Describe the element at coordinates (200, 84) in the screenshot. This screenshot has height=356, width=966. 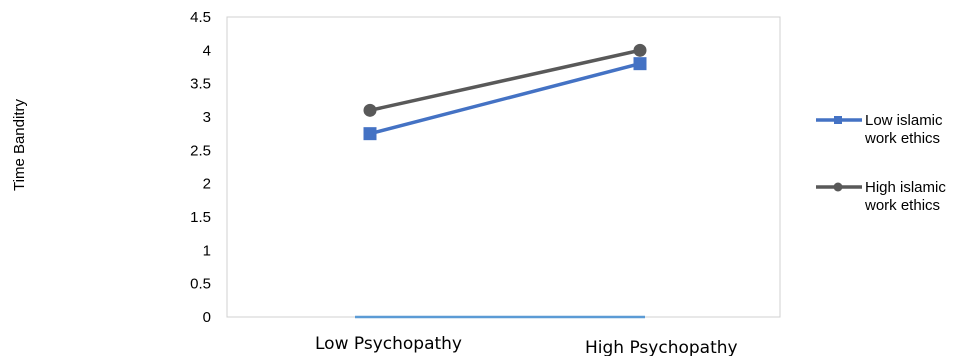
I see `y-tick-label: 3.5` at that location.